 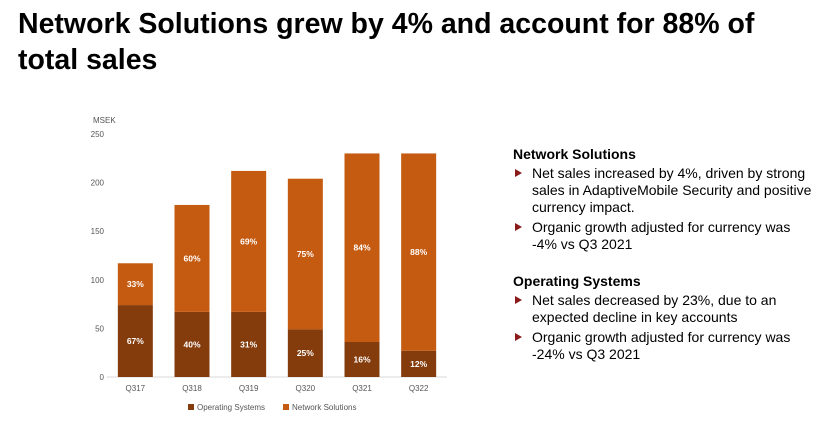 What do you see at coordinates (192, 388) in the screenshot?
I see `x-tick-label: Q318` at bounding box center [192, 388].